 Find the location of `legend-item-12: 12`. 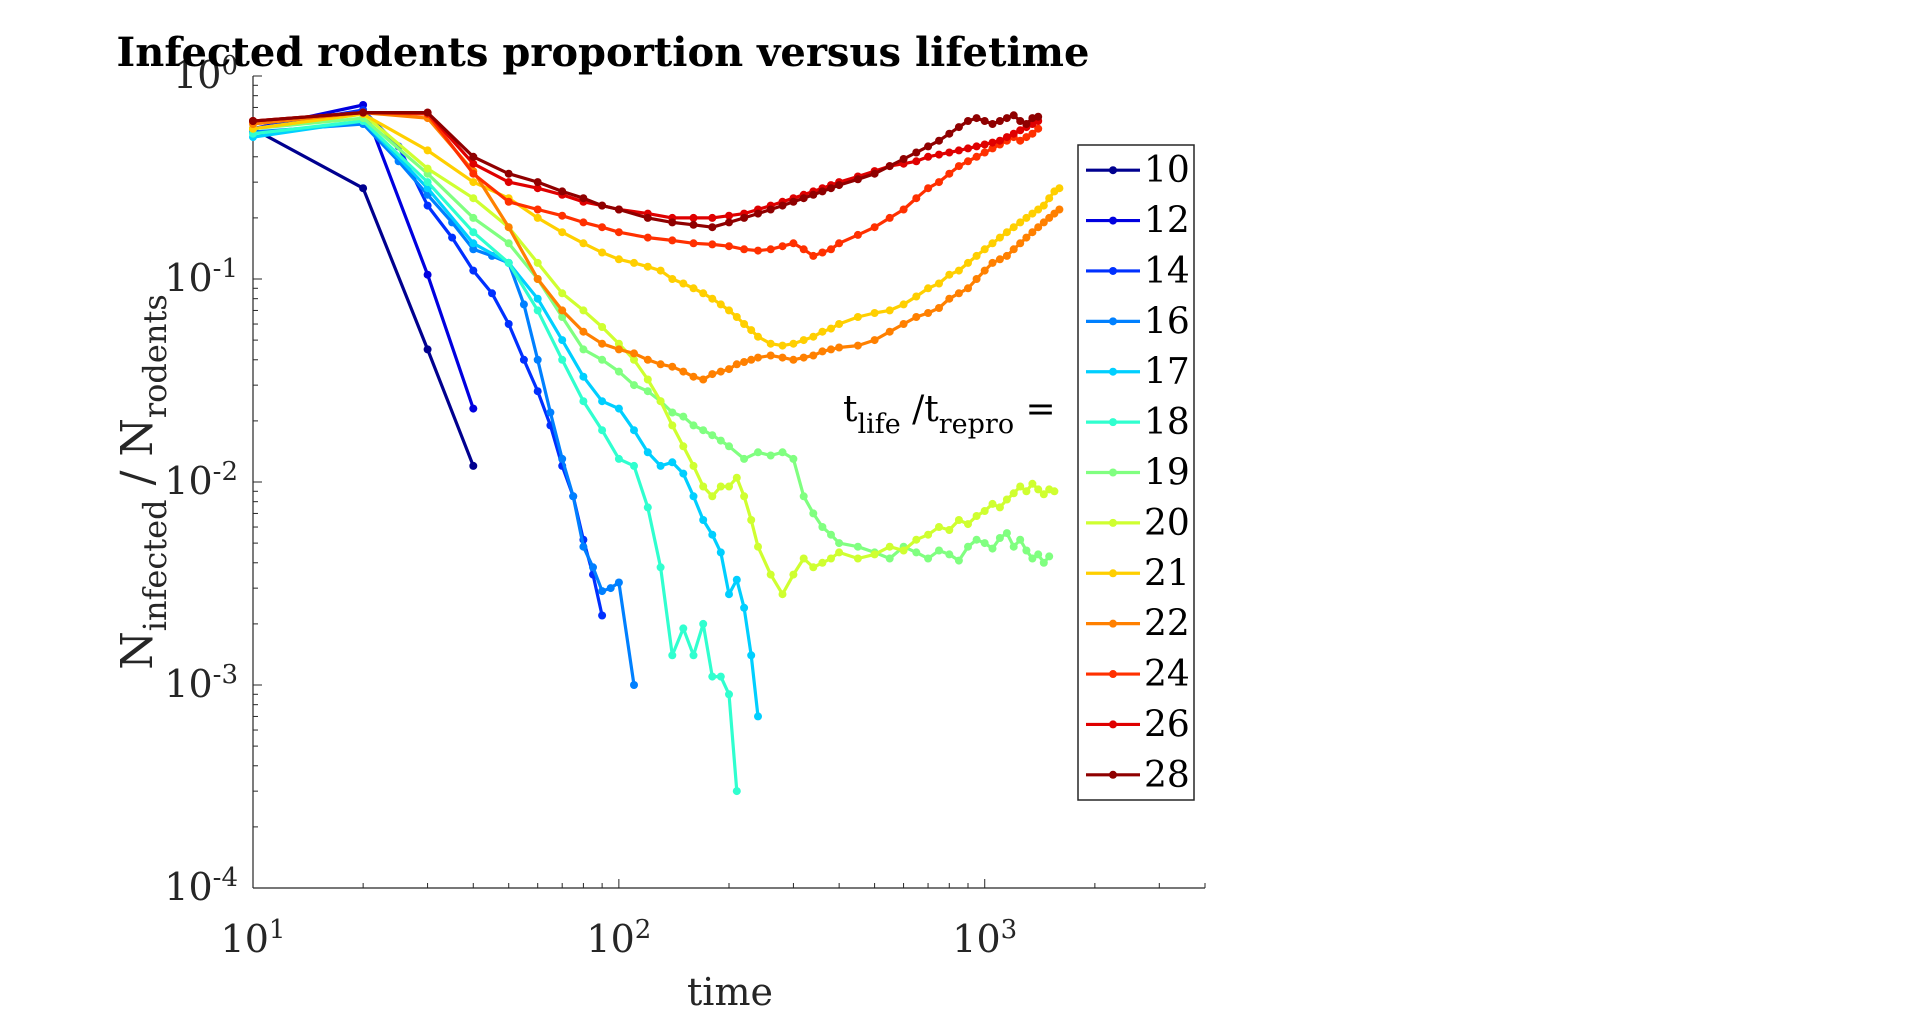

legend-item-12: 12 is located at coordinates (1138, 221).